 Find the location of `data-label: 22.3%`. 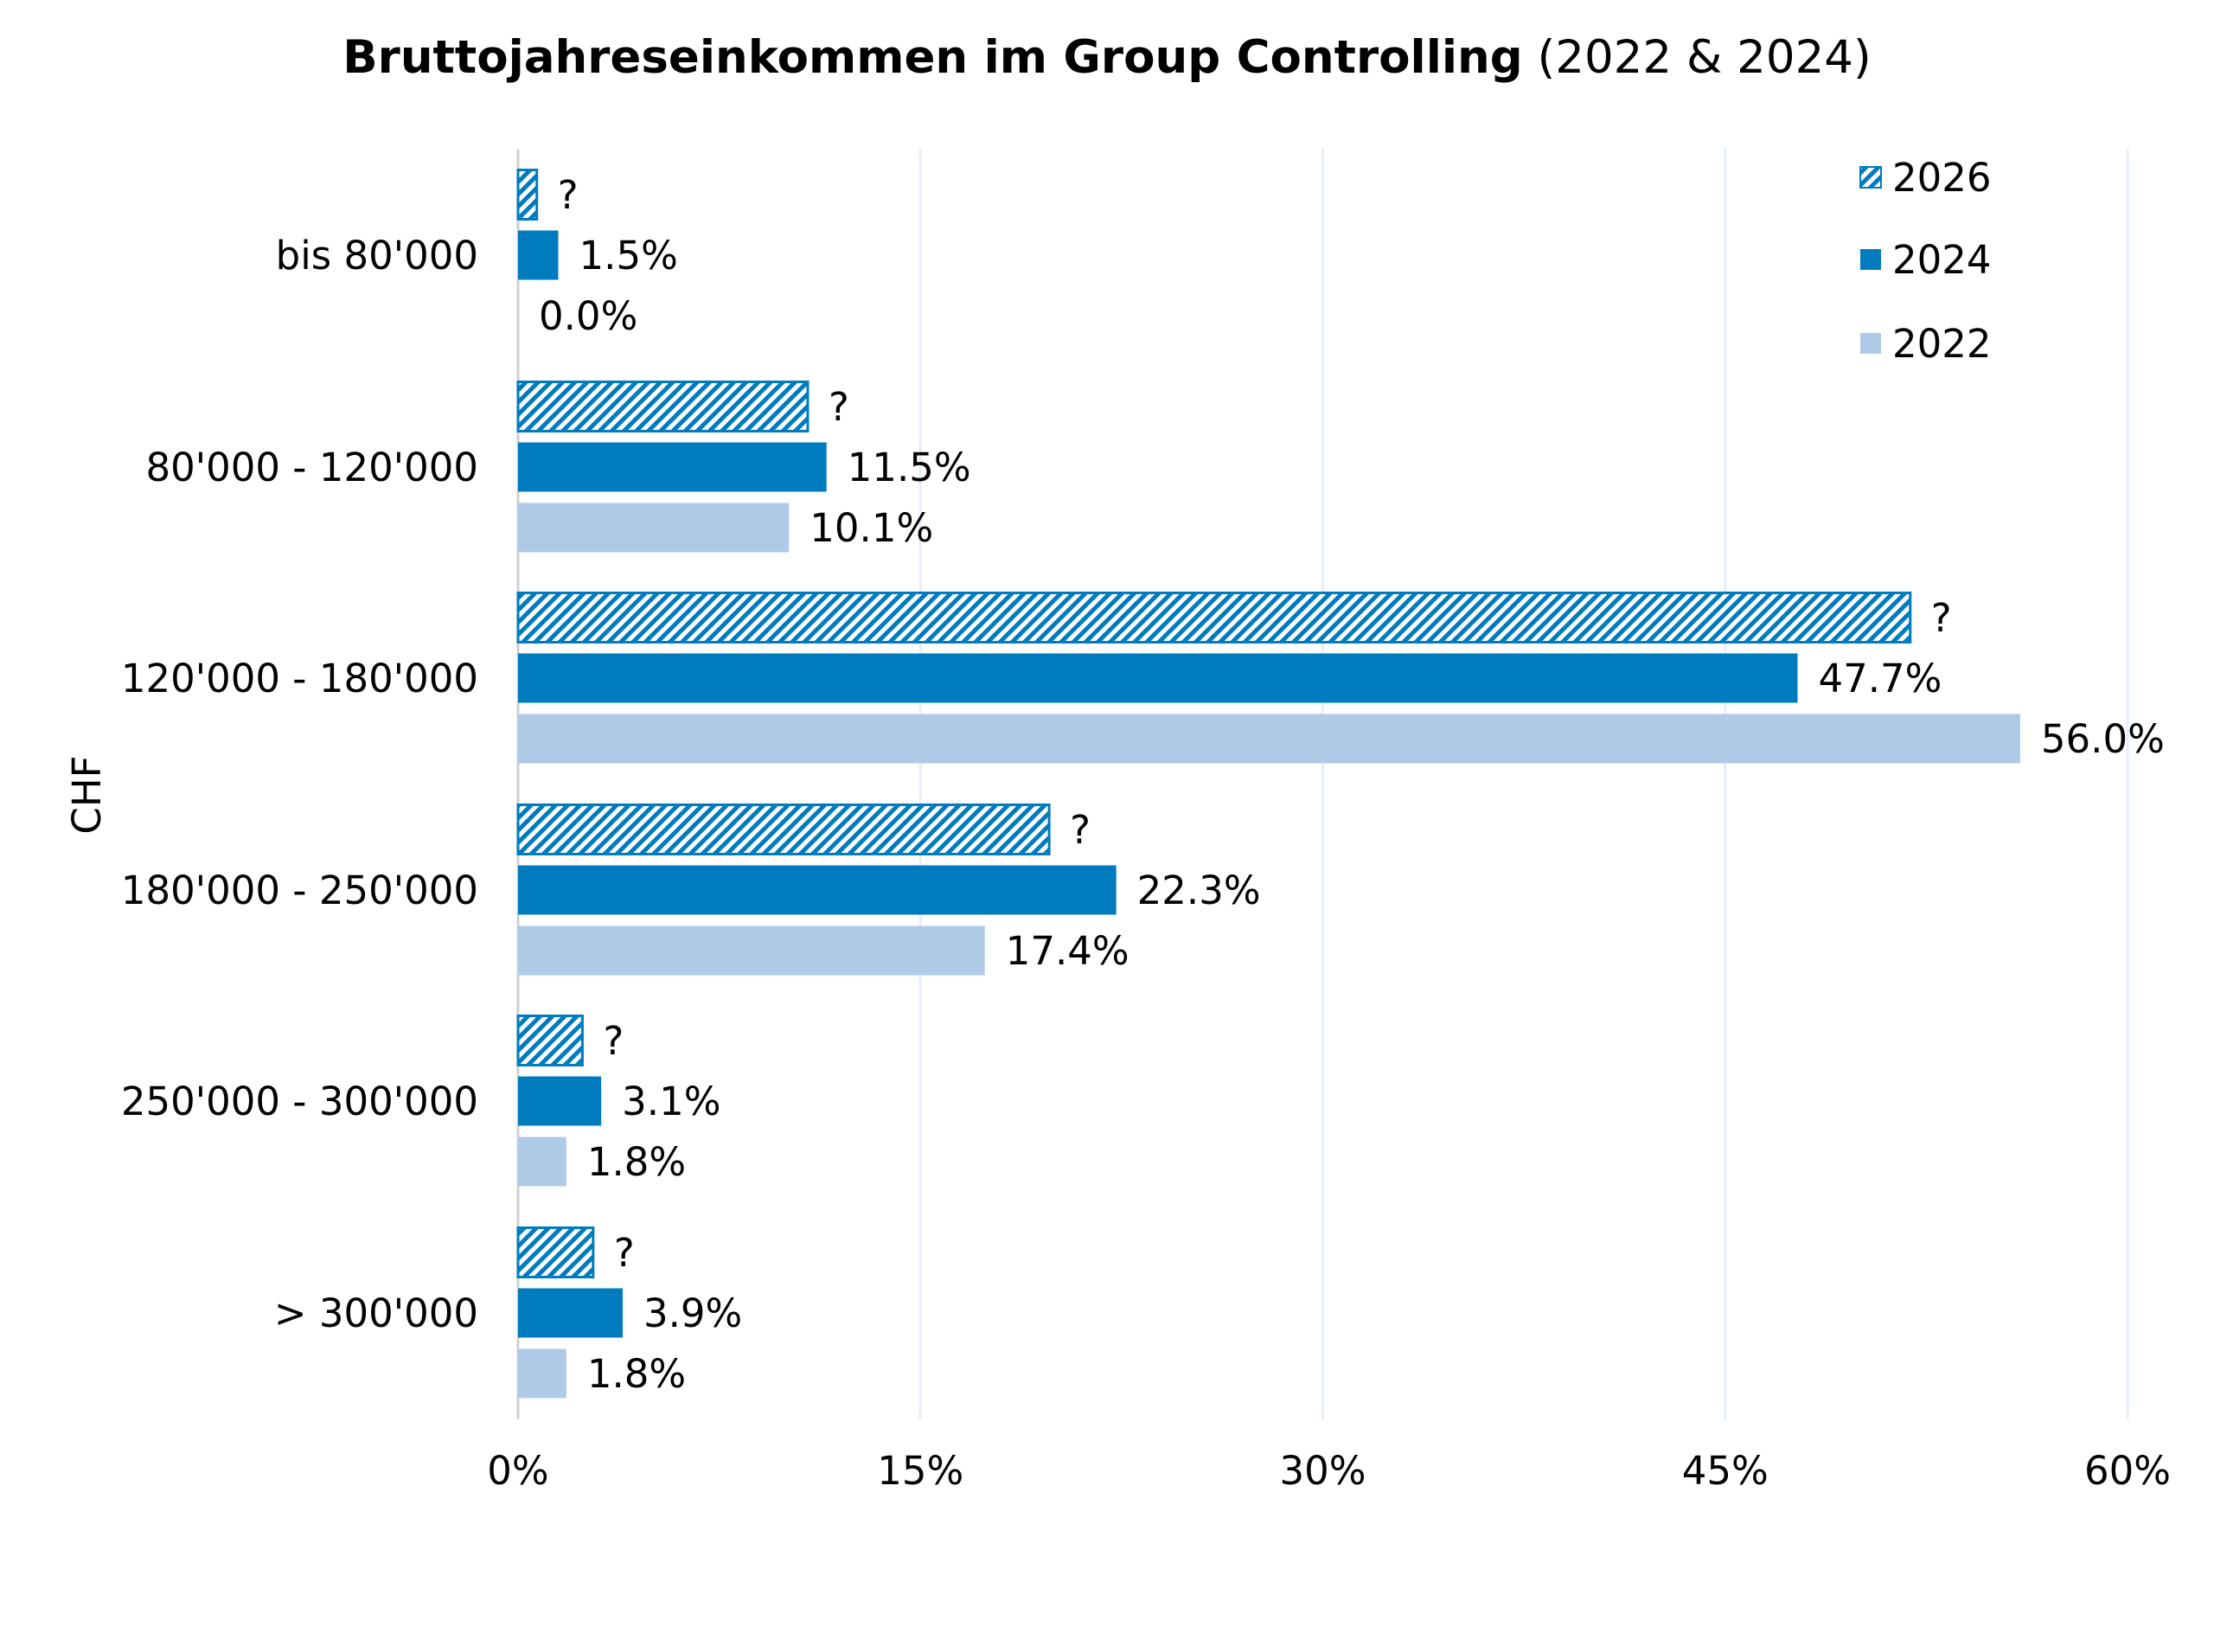

data-label: 22.3% is located at coordinates (1199, 890).